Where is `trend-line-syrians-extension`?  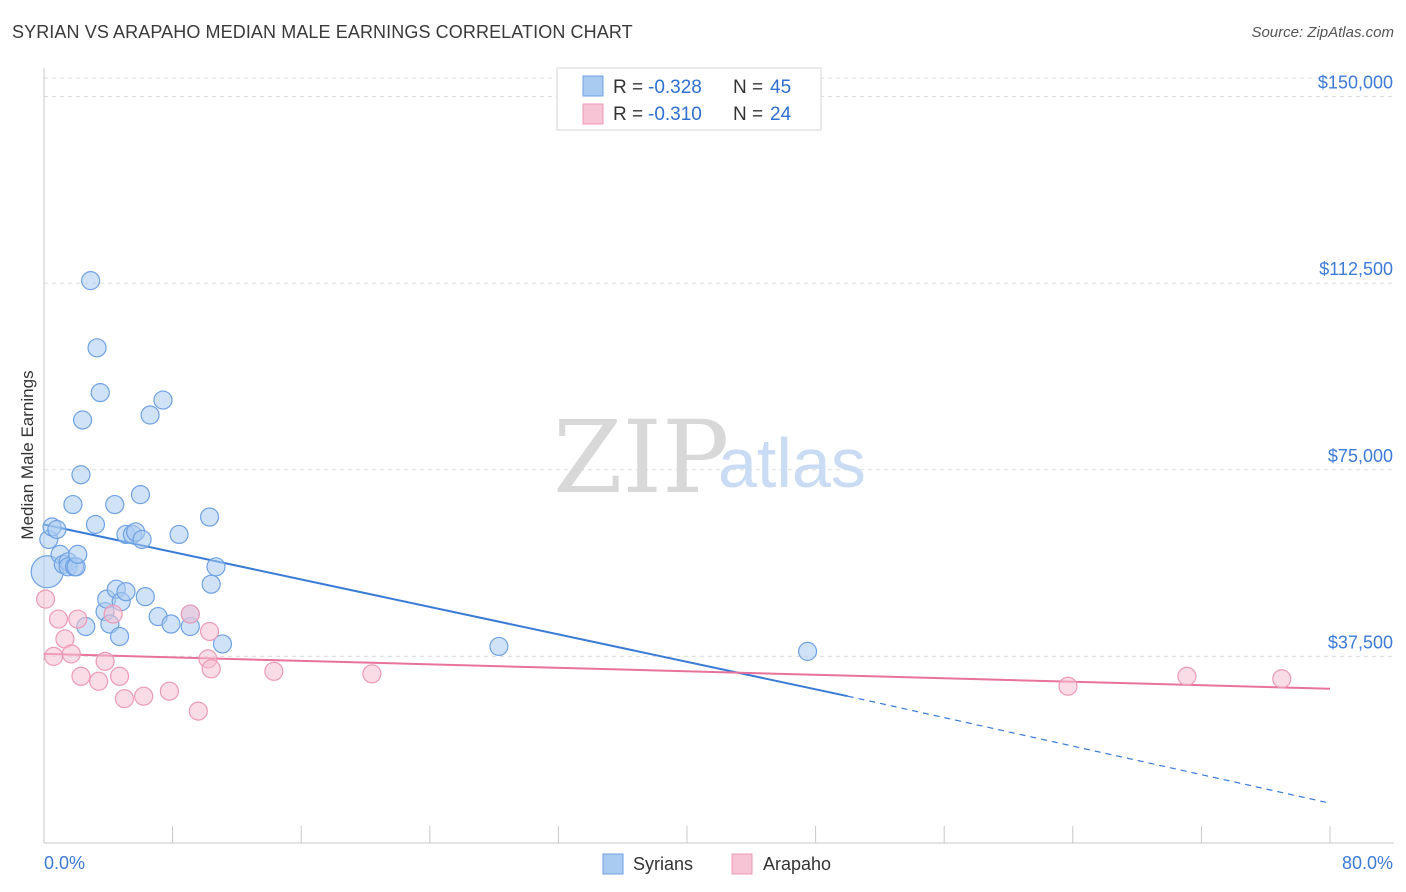
trend-line-syrians-extension is located at coordinates (1089, 749).